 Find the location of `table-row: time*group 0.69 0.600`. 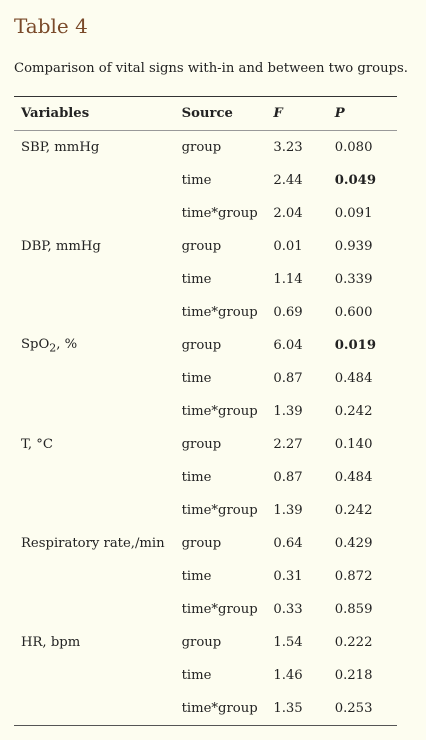

table-row: time*group 0.69 0.600 is located at coordinates (205, 312).